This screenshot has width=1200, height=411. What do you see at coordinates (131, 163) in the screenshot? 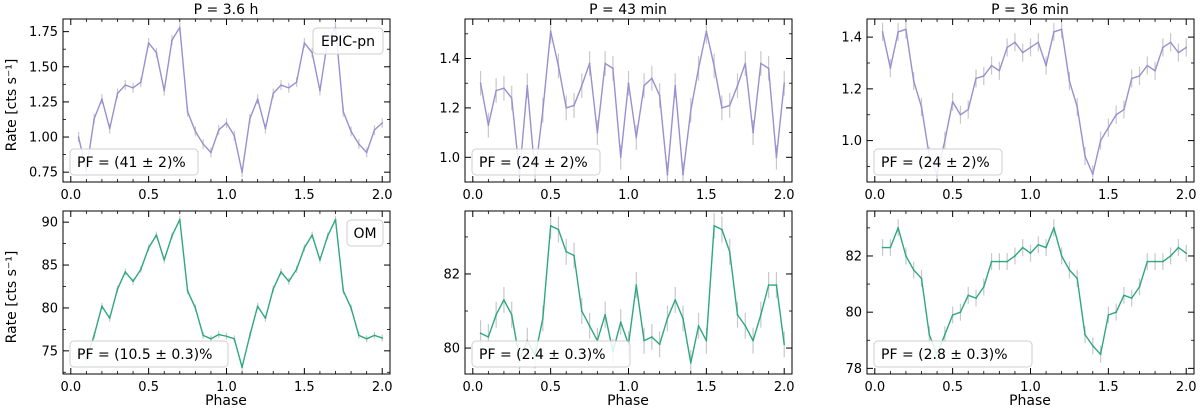
I see `pf-label: PF = (41 ± 2)%` at bounding box center [131, 163].